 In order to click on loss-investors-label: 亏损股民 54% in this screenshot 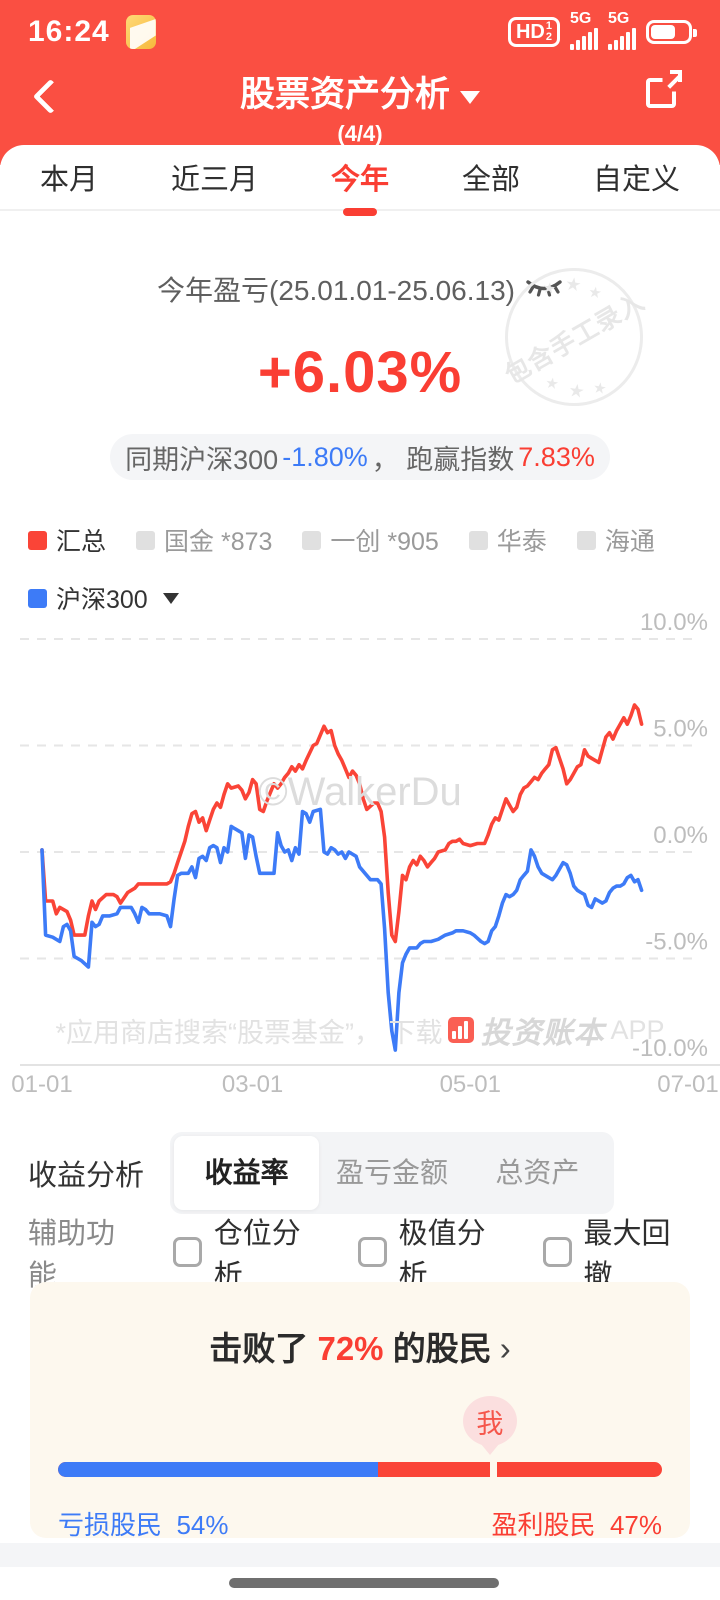, I will do `click(143, 1525)`.